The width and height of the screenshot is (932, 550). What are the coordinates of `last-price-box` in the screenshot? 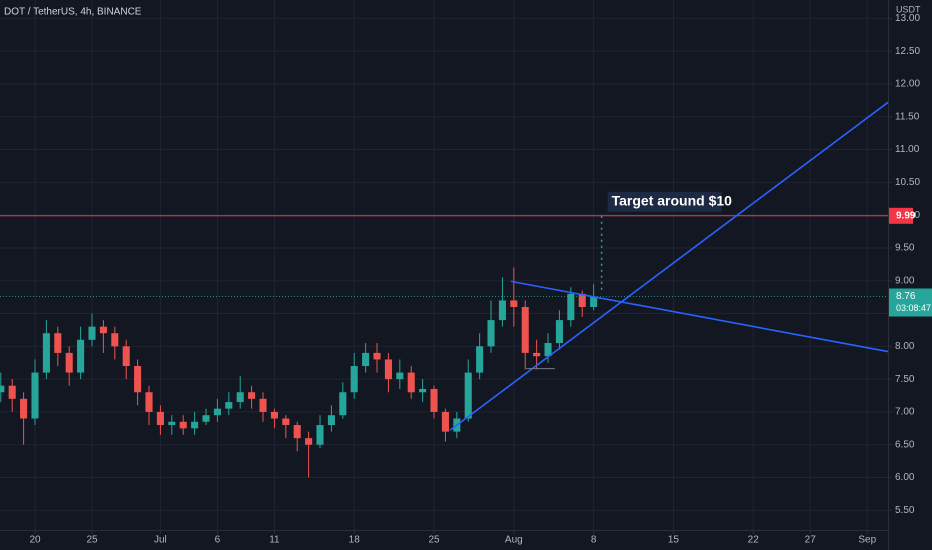 It's located at (910, 302).